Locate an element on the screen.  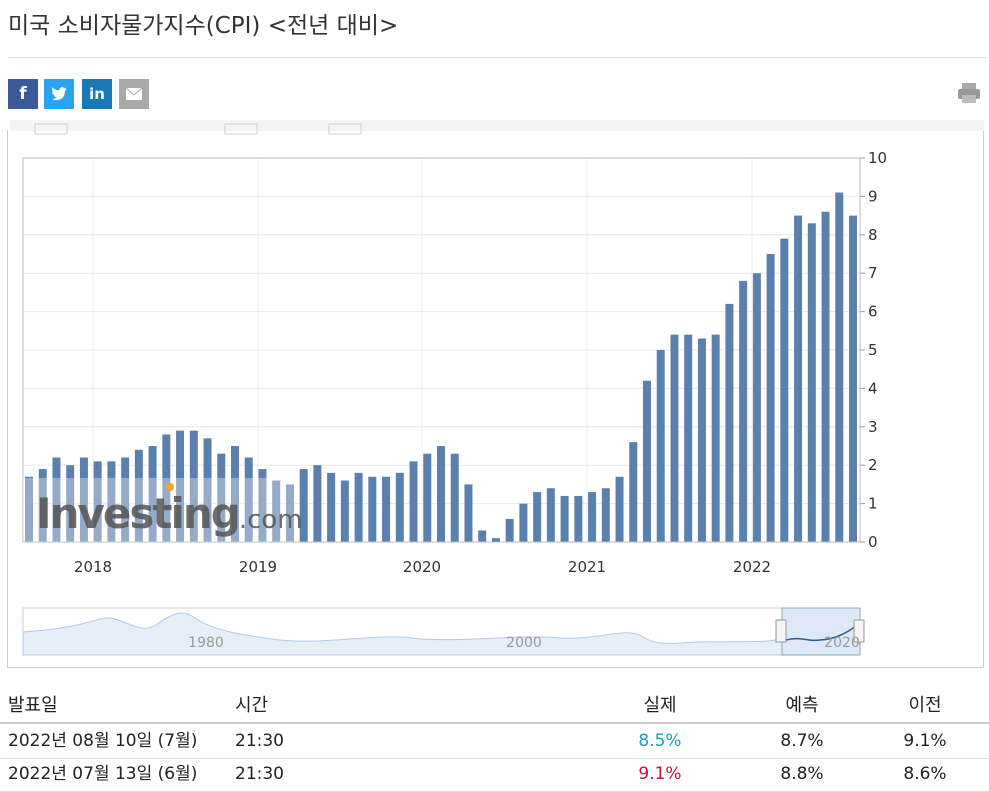
email-icon is located at coordinates (134, 93).